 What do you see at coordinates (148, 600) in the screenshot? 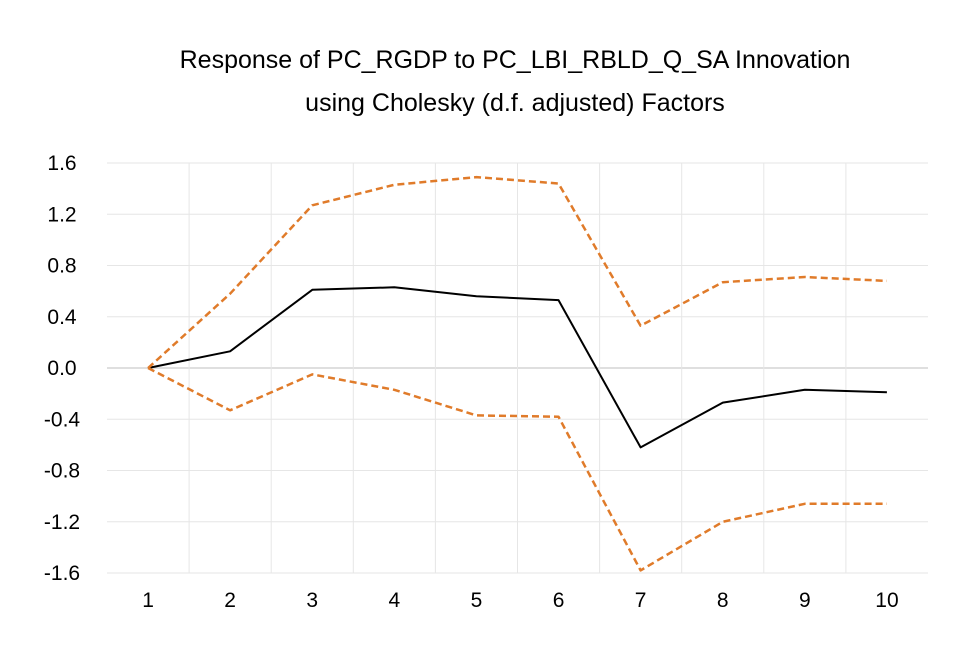
I see `x-tick-label: 1` at bounding box center [148, 600].